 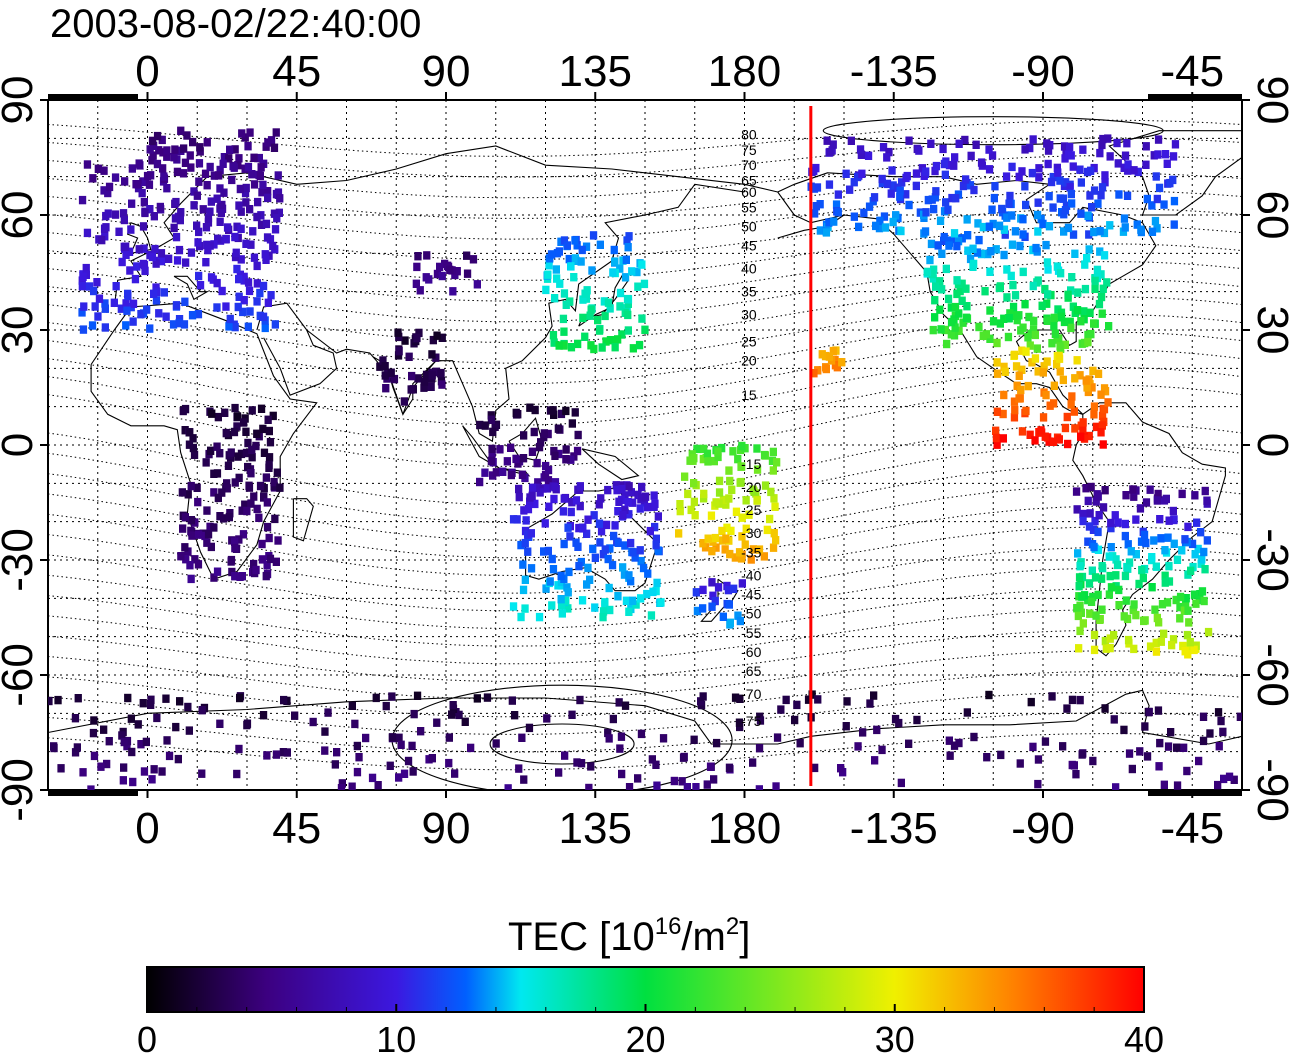 I want to click on x-tick-label-top: 90, so click(x=446, y=71).